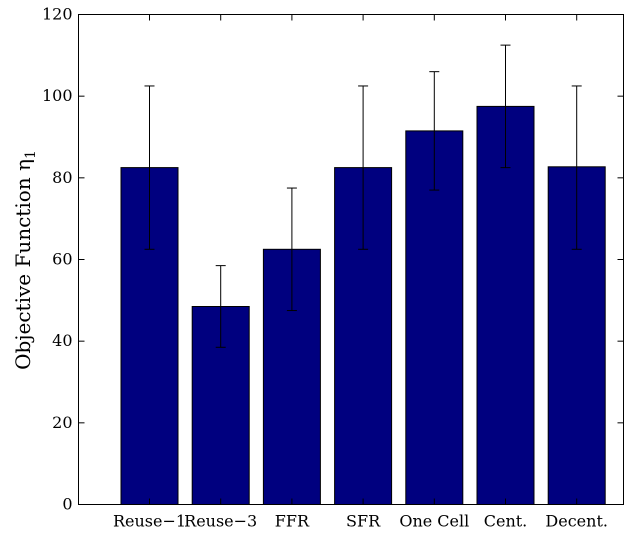  Describe the element at coordinates (576, 521) in the screenshot. I see `x-tick-label: Decent.` at that location.